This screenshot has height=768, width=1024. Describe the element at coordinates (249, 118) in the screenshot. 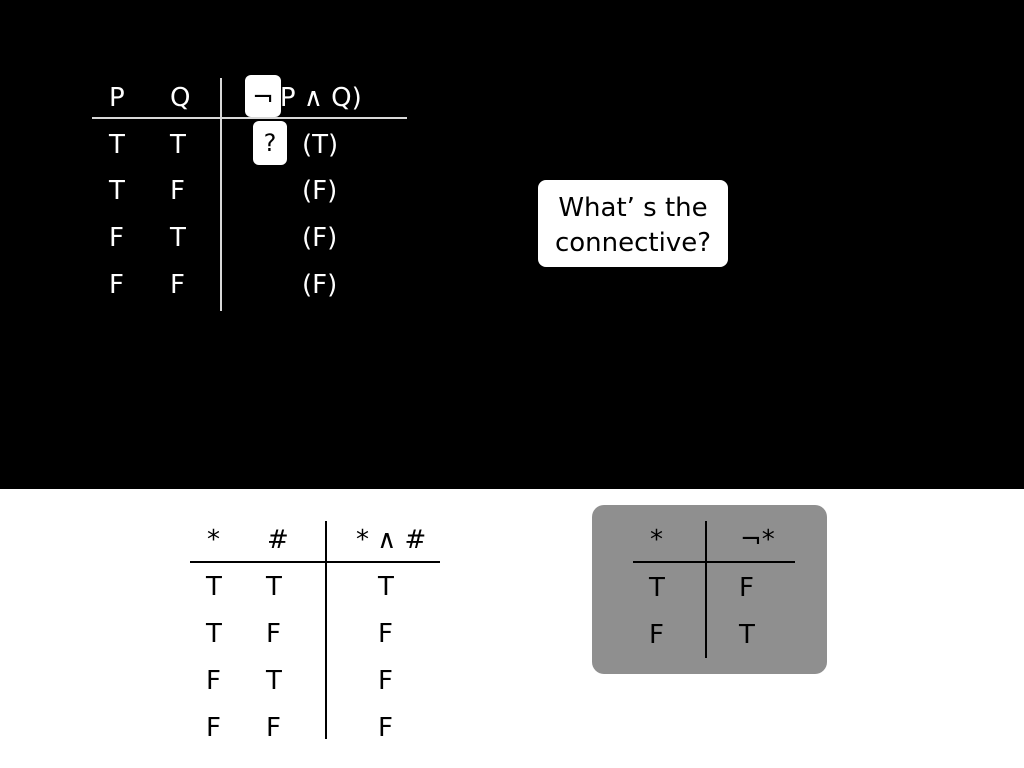

I see `header-divider` at that location.